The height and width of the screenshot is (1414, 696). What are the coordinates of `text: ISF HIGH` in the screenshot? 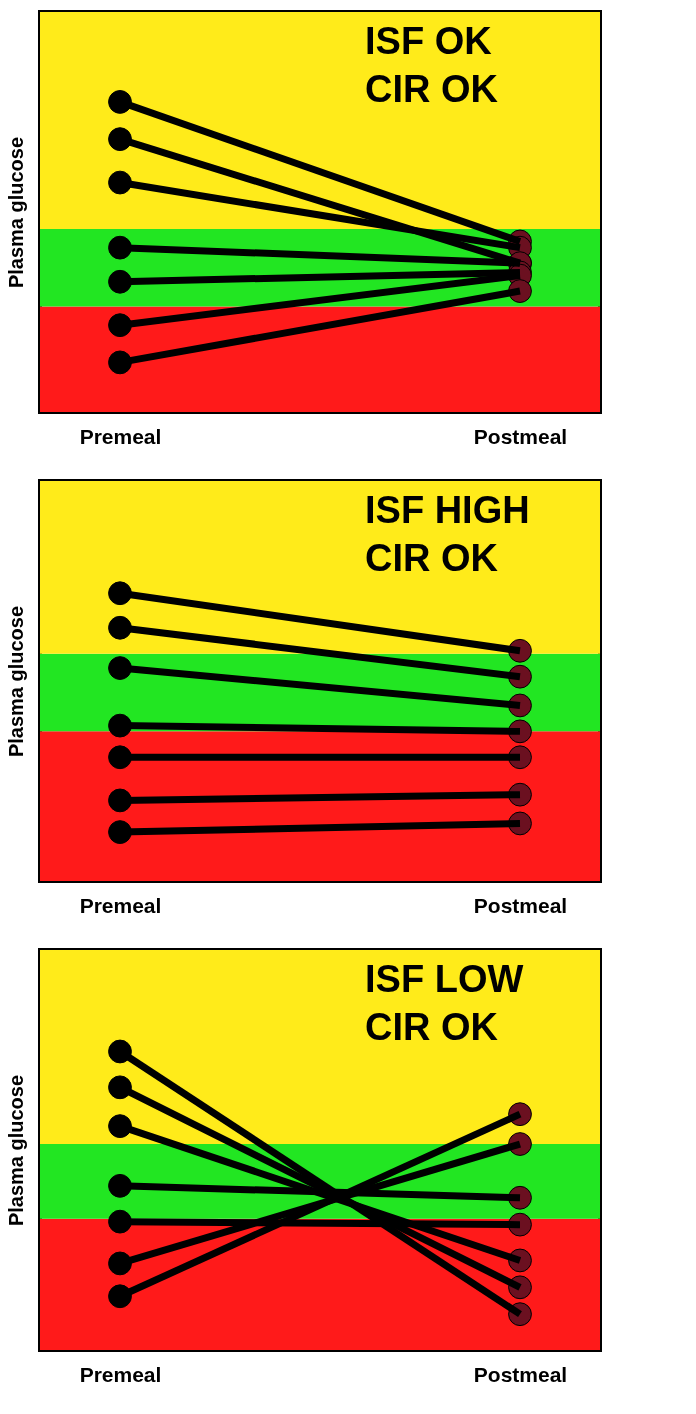 It's located at (447, 510).